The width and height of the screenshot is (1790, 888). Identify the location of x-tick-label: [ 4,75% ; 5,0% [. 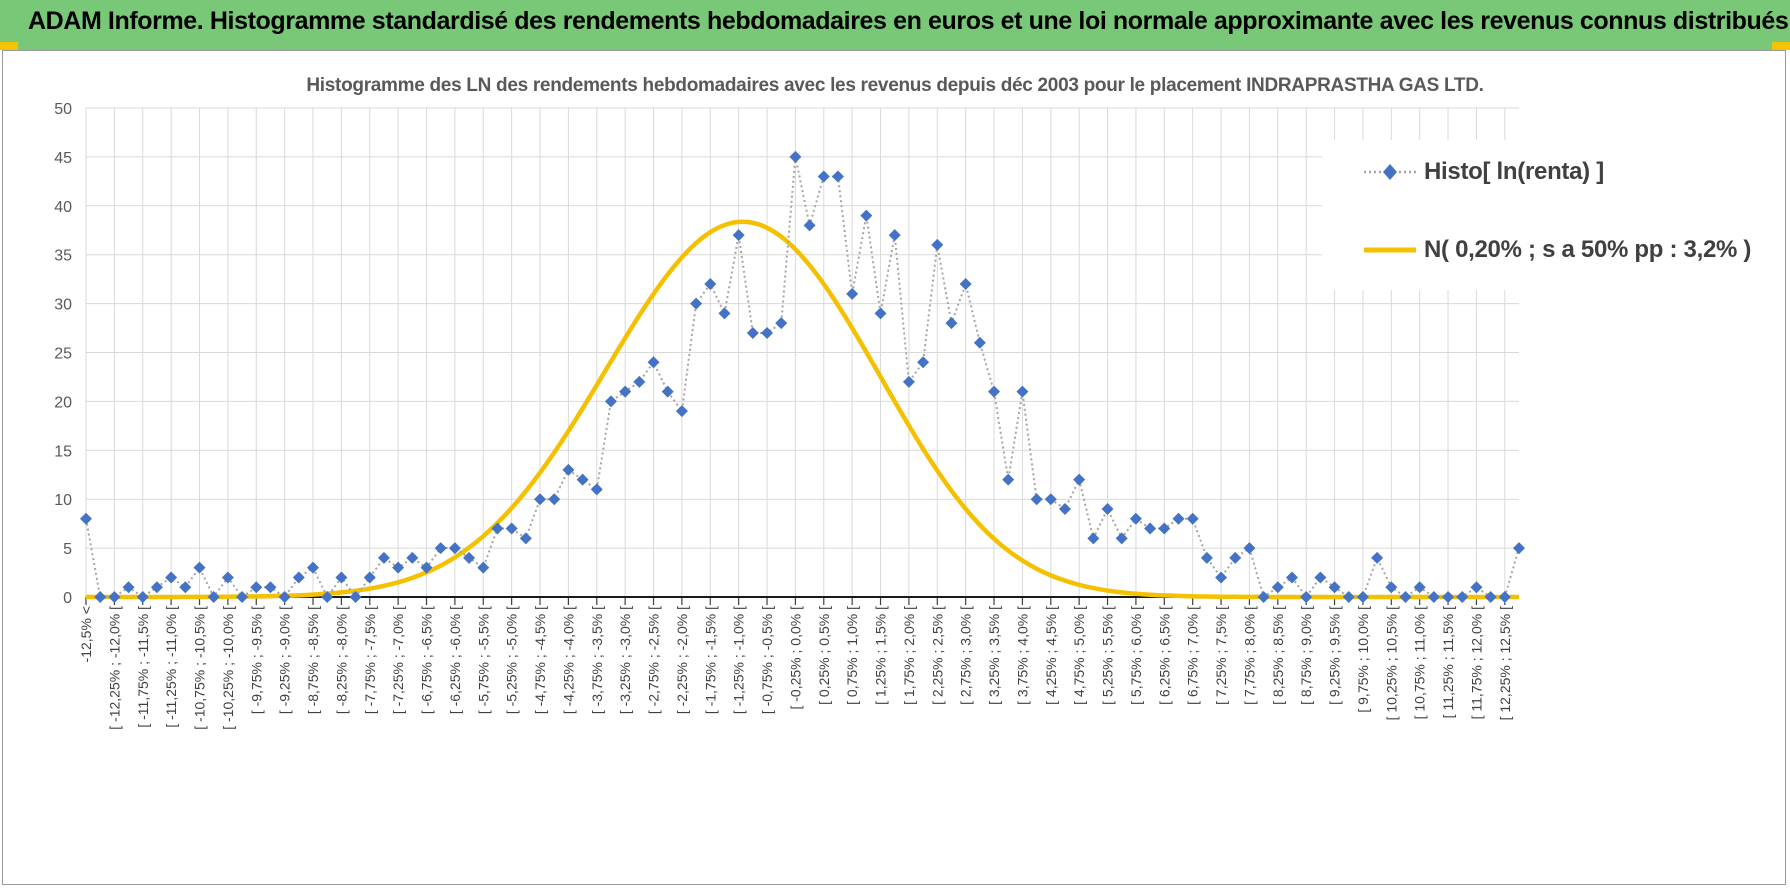
(1079, 655).